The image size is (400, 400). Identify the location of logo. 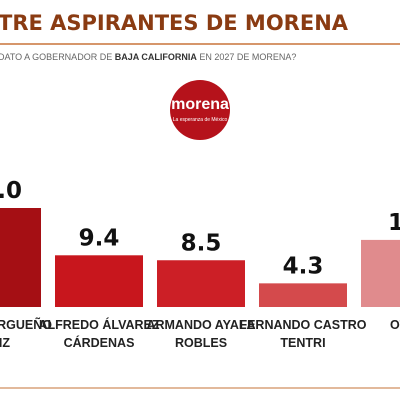
(200, 110).